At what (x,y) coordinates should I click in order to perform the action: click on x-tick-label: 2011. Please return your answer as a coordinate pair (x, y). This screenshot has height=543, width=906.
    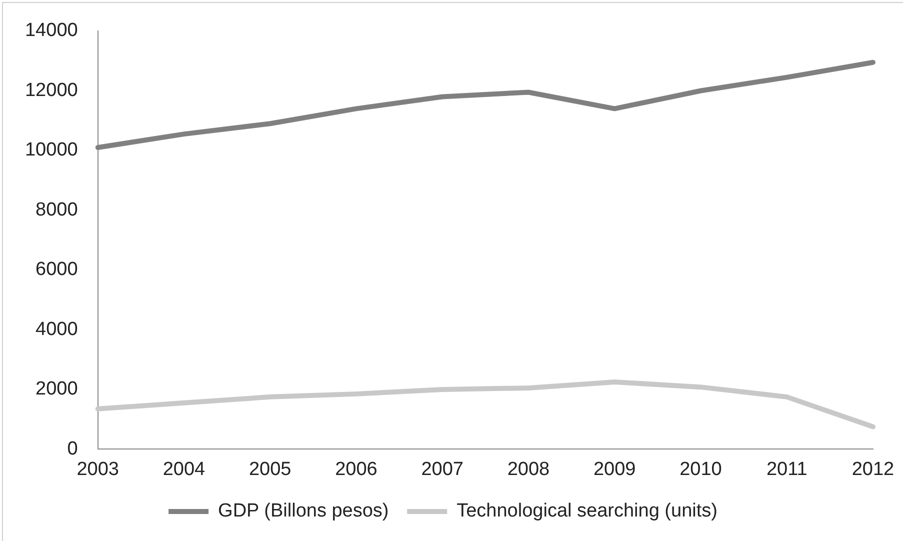
    Looking at the image, I should click on (787, 469).